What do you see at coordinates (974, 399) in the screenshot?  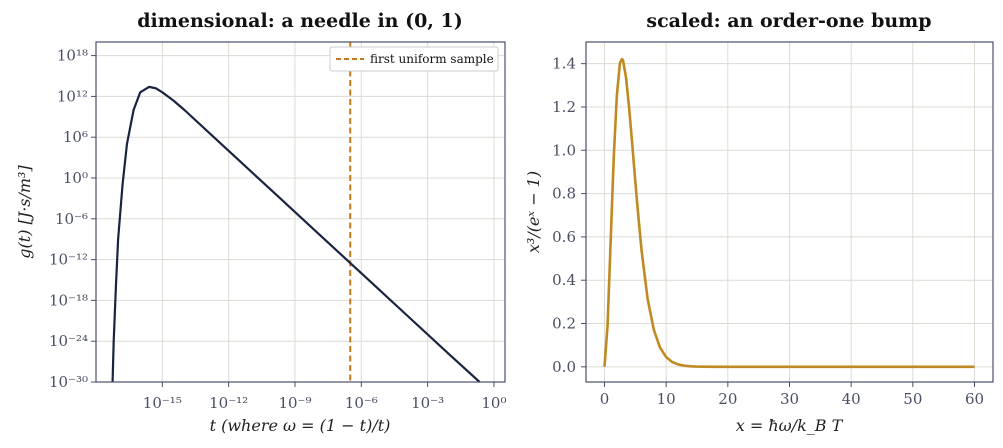 I see `right-x-tick-label: 60` at bounding box center [974, 399].